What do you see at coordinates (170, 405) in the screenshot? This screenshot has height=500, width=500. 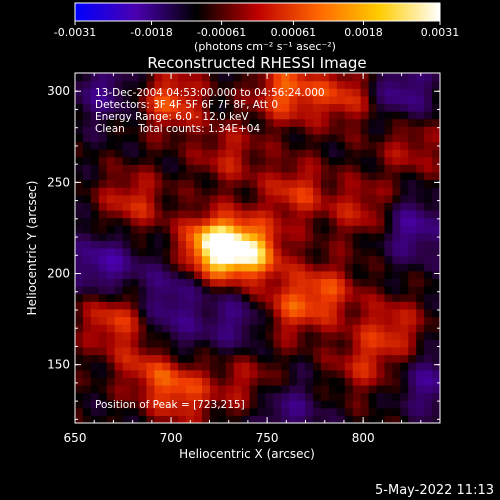 I see `peak-position-label: Position of Peak = [723,215]` at bounding box center [170, 405].